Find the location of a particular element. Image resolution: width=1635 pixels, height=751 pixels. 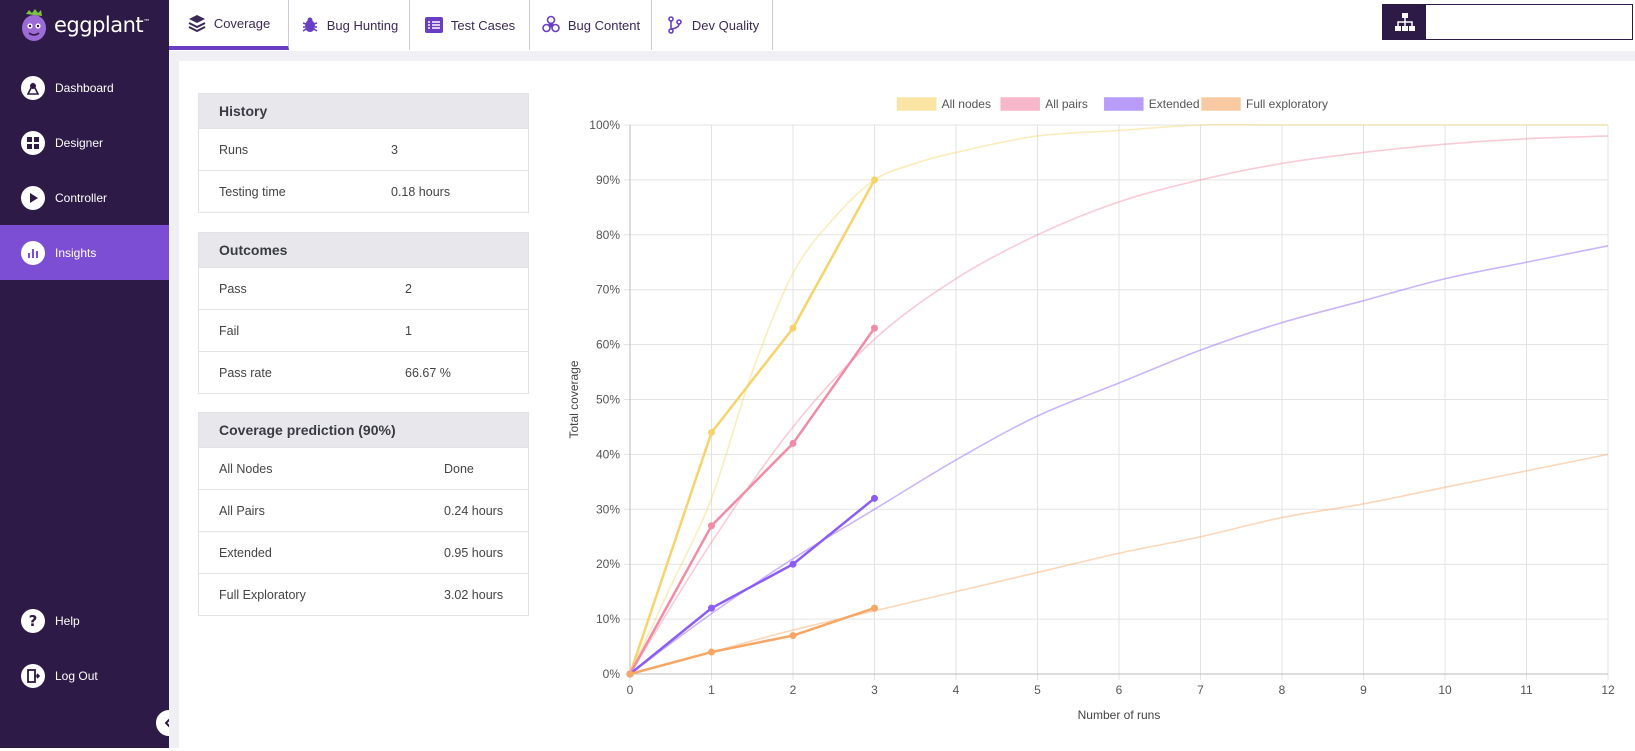

x-tick-label: 9 is located at coordinates (1363, 690).